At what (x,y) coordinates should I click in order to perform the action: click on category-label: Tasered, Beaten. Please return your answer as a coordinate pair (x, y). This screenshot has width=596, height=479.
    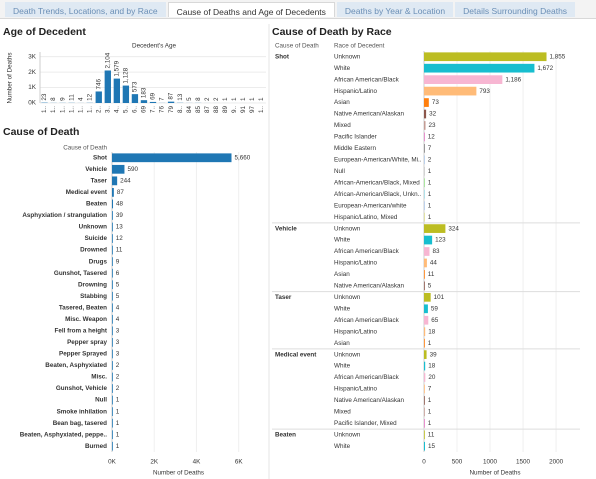
    Looking at the image, I should click on (83, 307).